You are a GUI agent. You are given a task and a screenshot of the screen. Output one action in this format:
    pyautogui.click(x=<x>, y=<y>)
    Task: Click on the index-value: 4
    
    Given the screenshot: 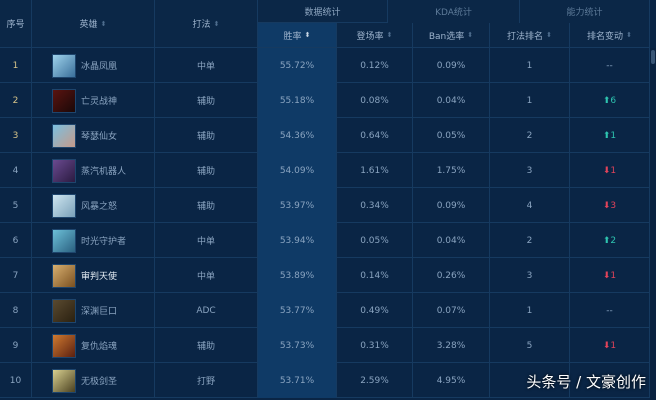 What is the action you would take?
    pyautogui.click(x=15, y=170)
    